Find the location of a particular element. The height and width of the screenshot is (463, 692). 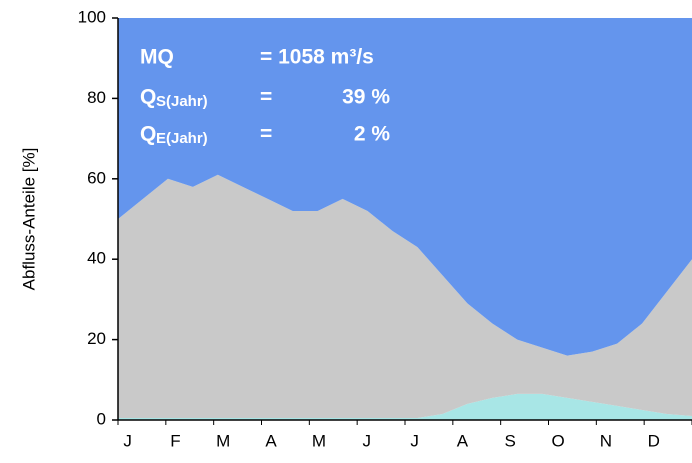

annotation-value: 39 % is located at coordinates (366, 97).